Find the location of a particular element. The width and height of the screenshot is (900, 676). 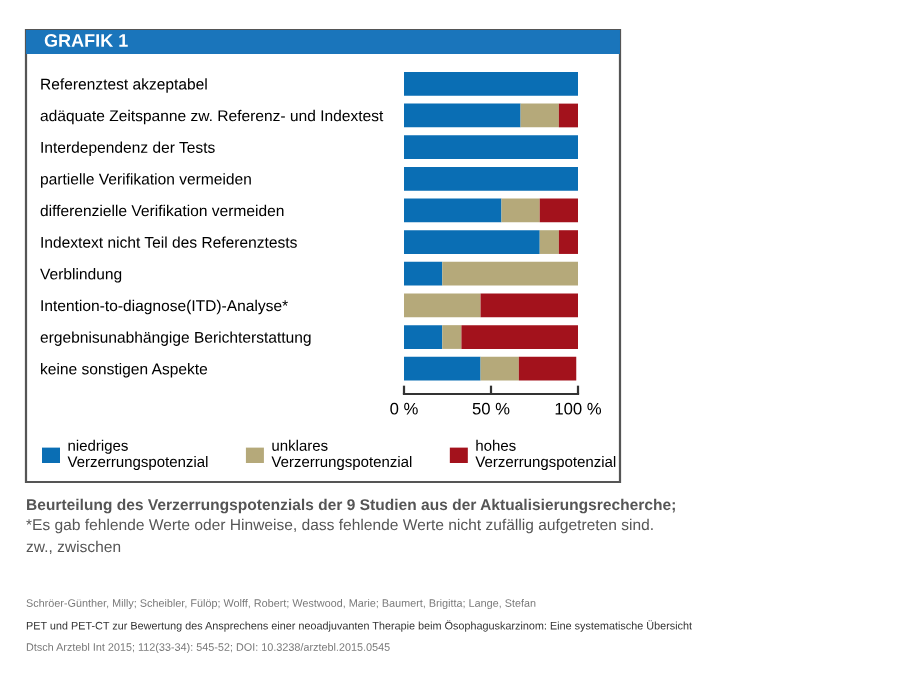

text: GRAFIK 1 is located at coordinates (86, 40).